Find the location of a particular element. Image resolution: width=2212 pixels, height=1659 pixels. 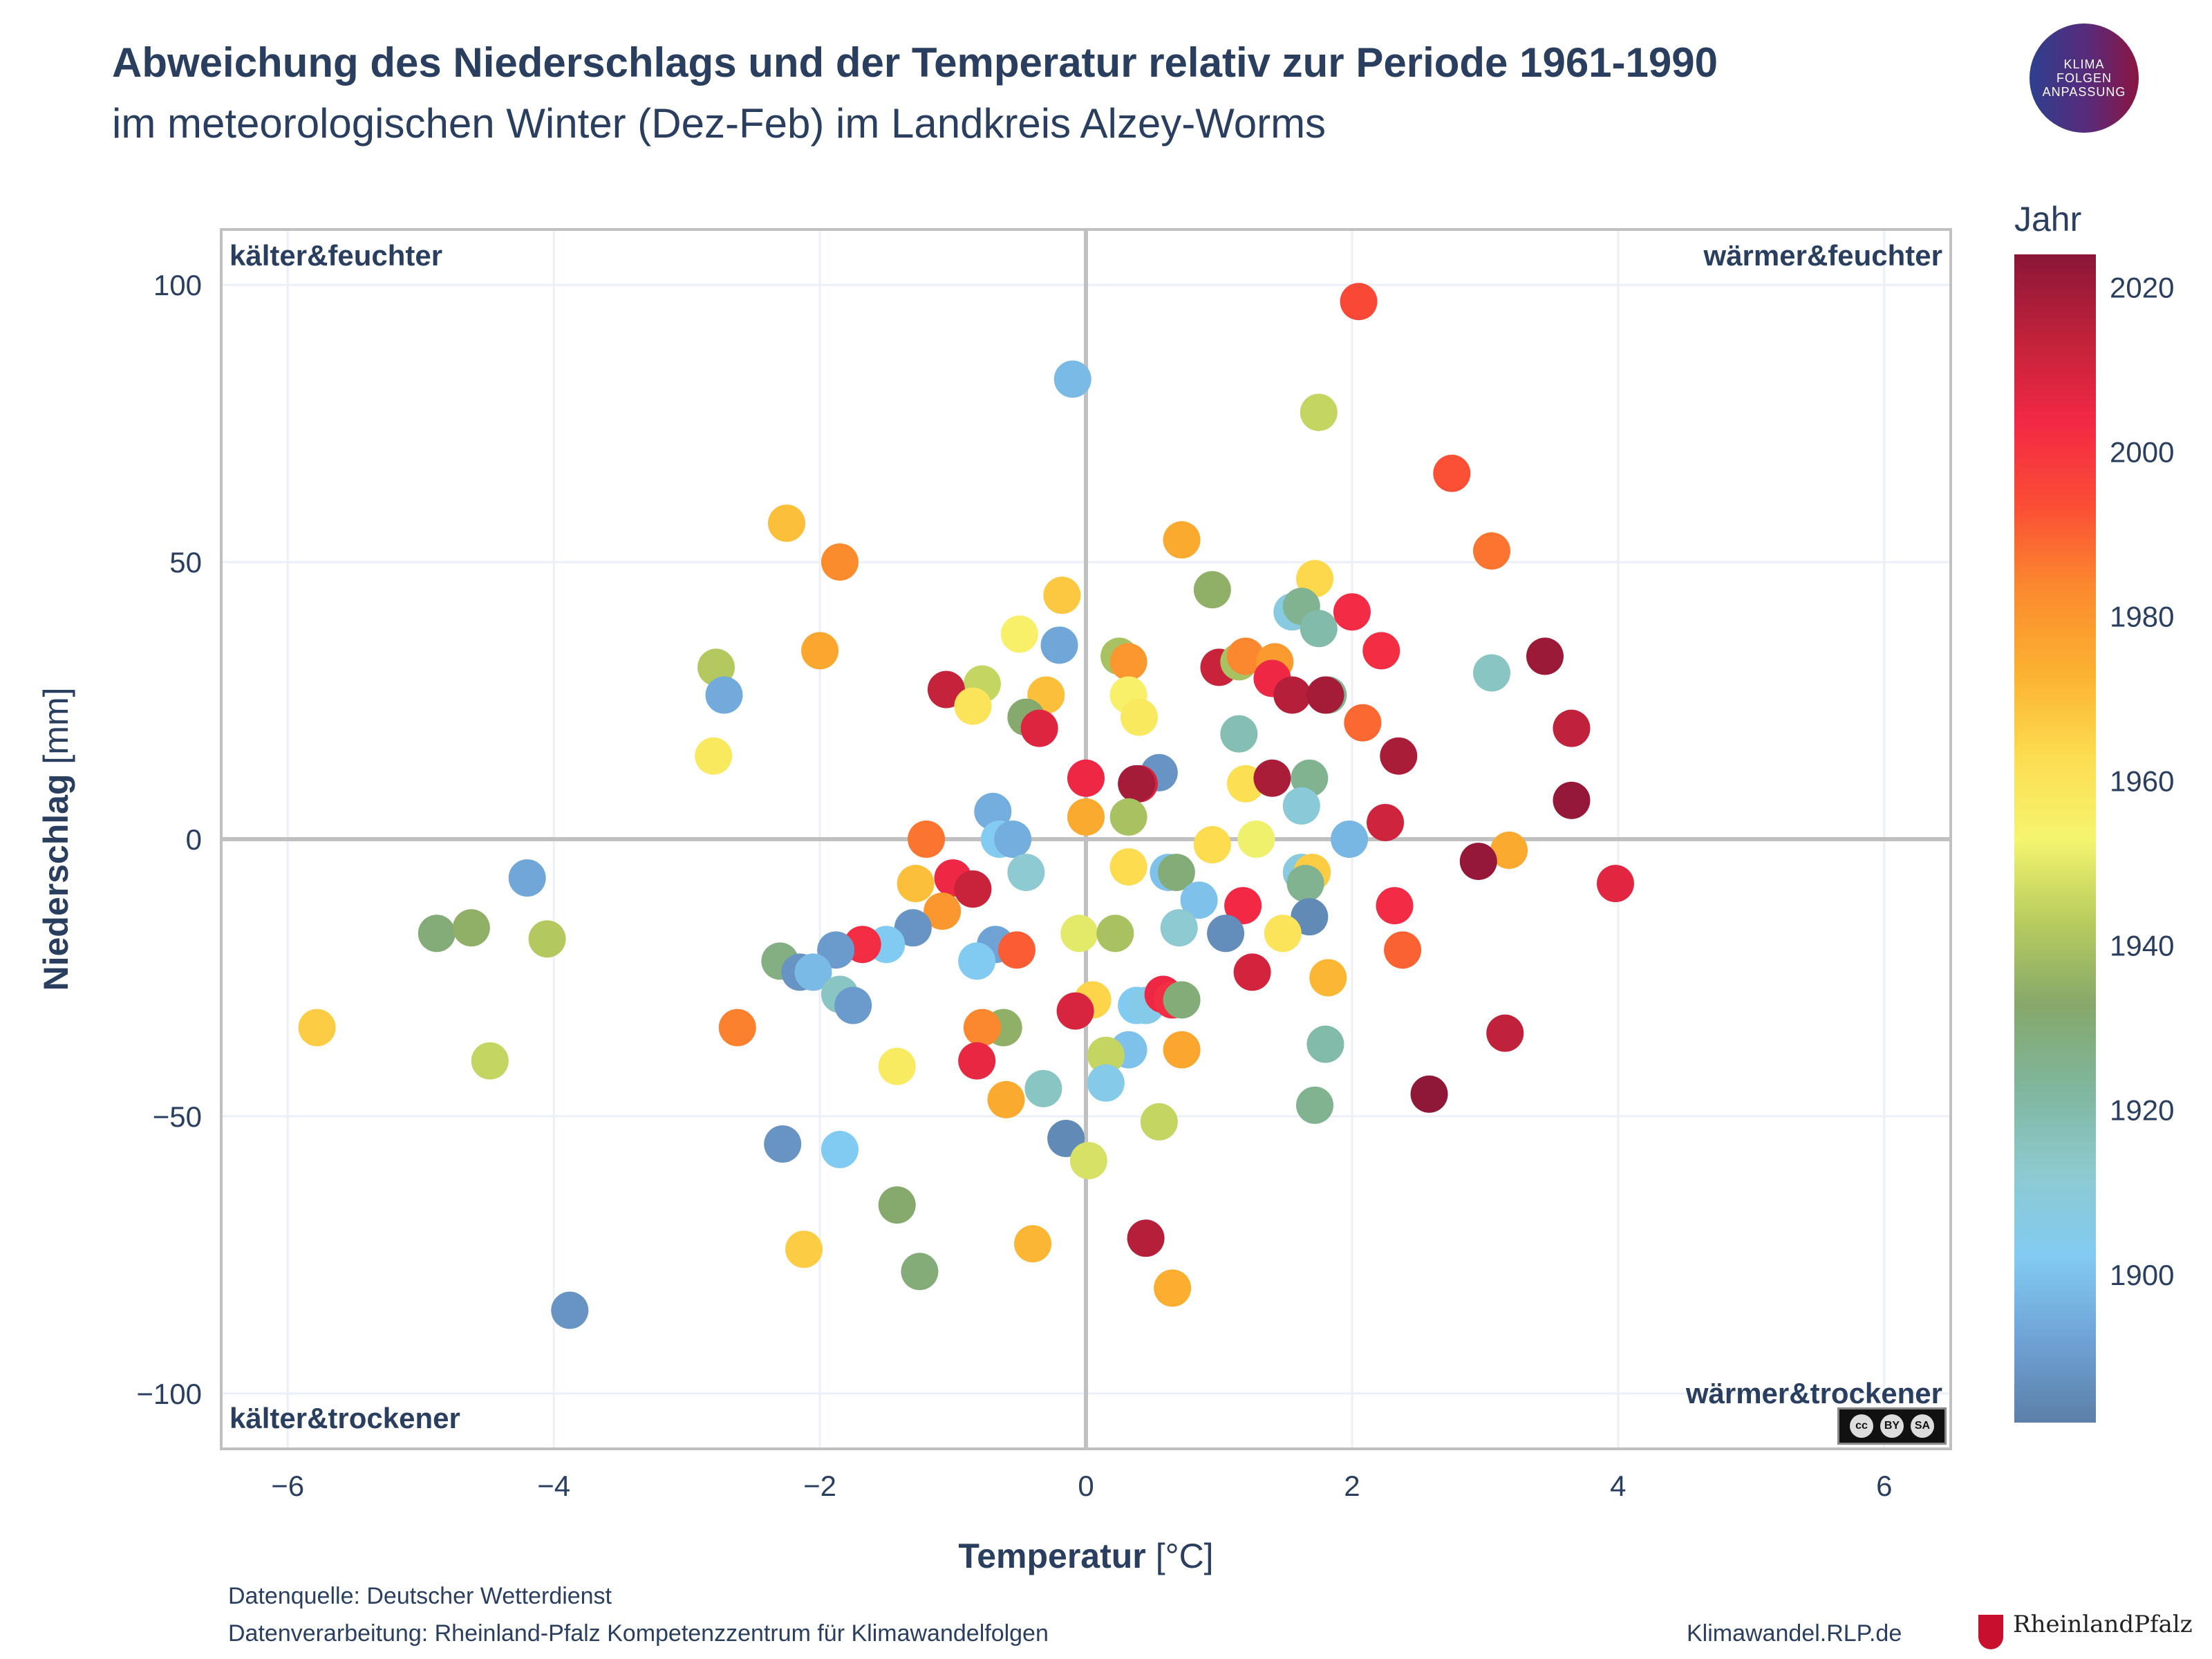

footer-website-link: Klimawandel.RLP.de is located at coordinates (1794, 1633).